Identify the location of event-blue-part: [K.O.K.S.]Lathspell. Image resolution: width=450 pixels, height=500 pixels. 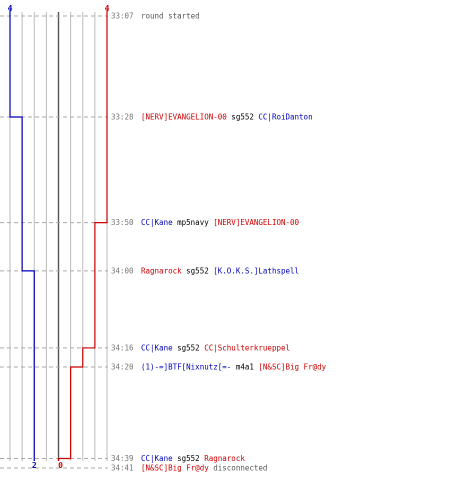
(256, 270).